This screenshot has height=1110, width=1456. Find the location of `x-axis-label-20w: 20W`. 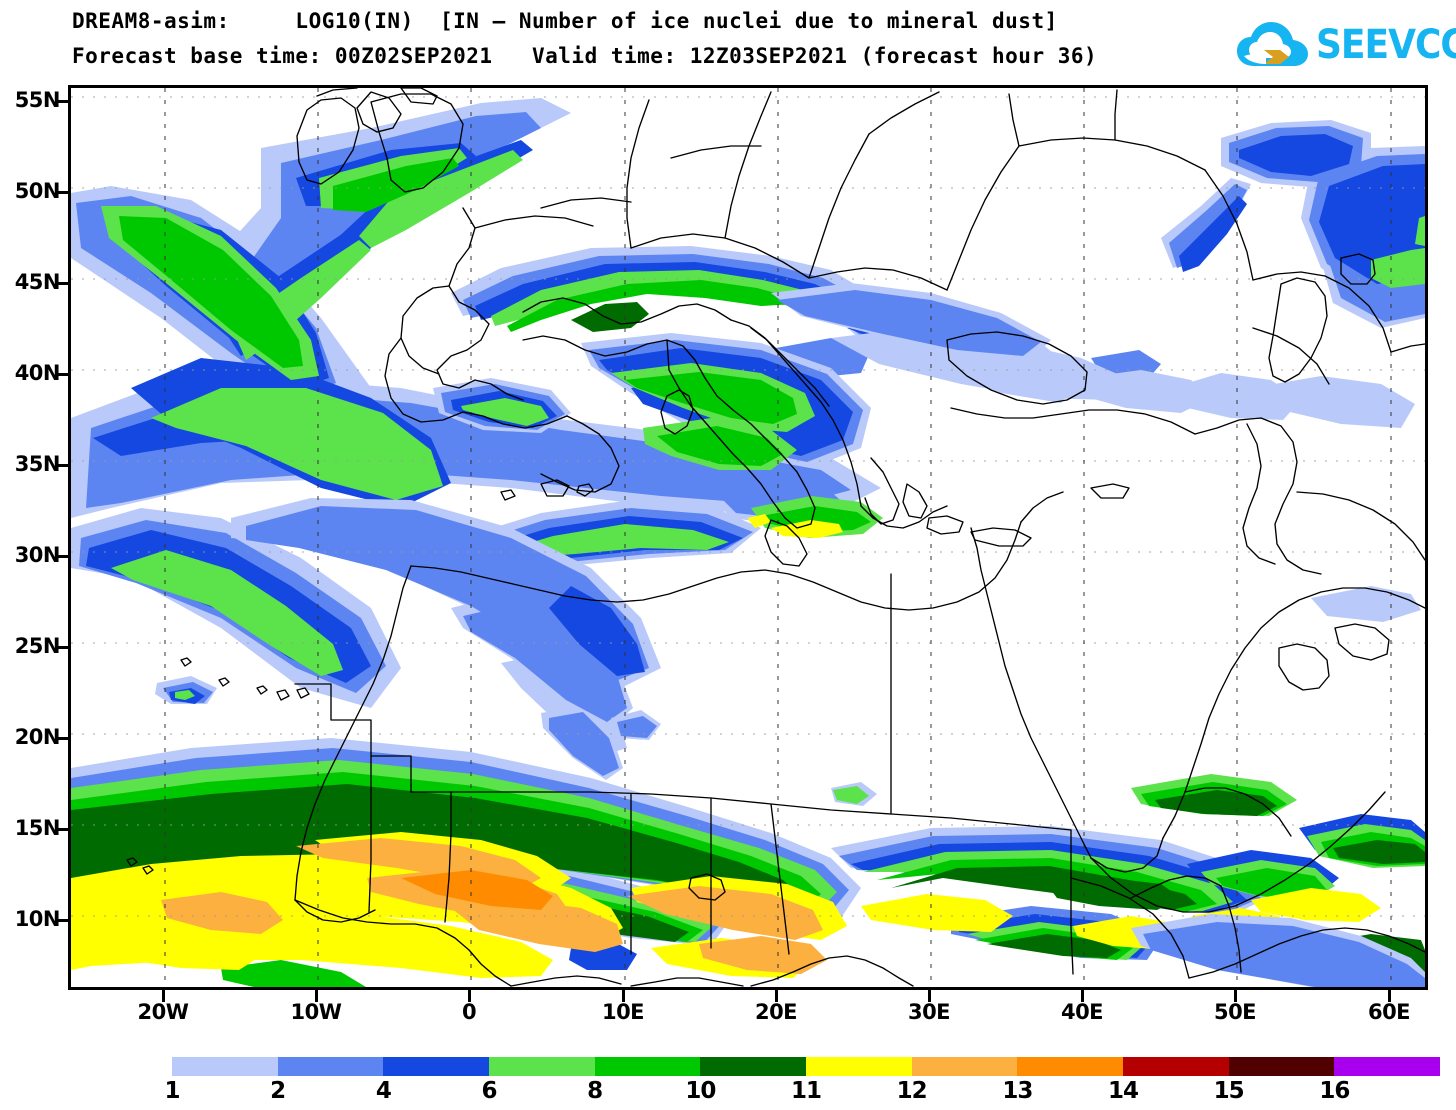

x-axis-label-20w: 20W is located at coordinates (163, 1012).